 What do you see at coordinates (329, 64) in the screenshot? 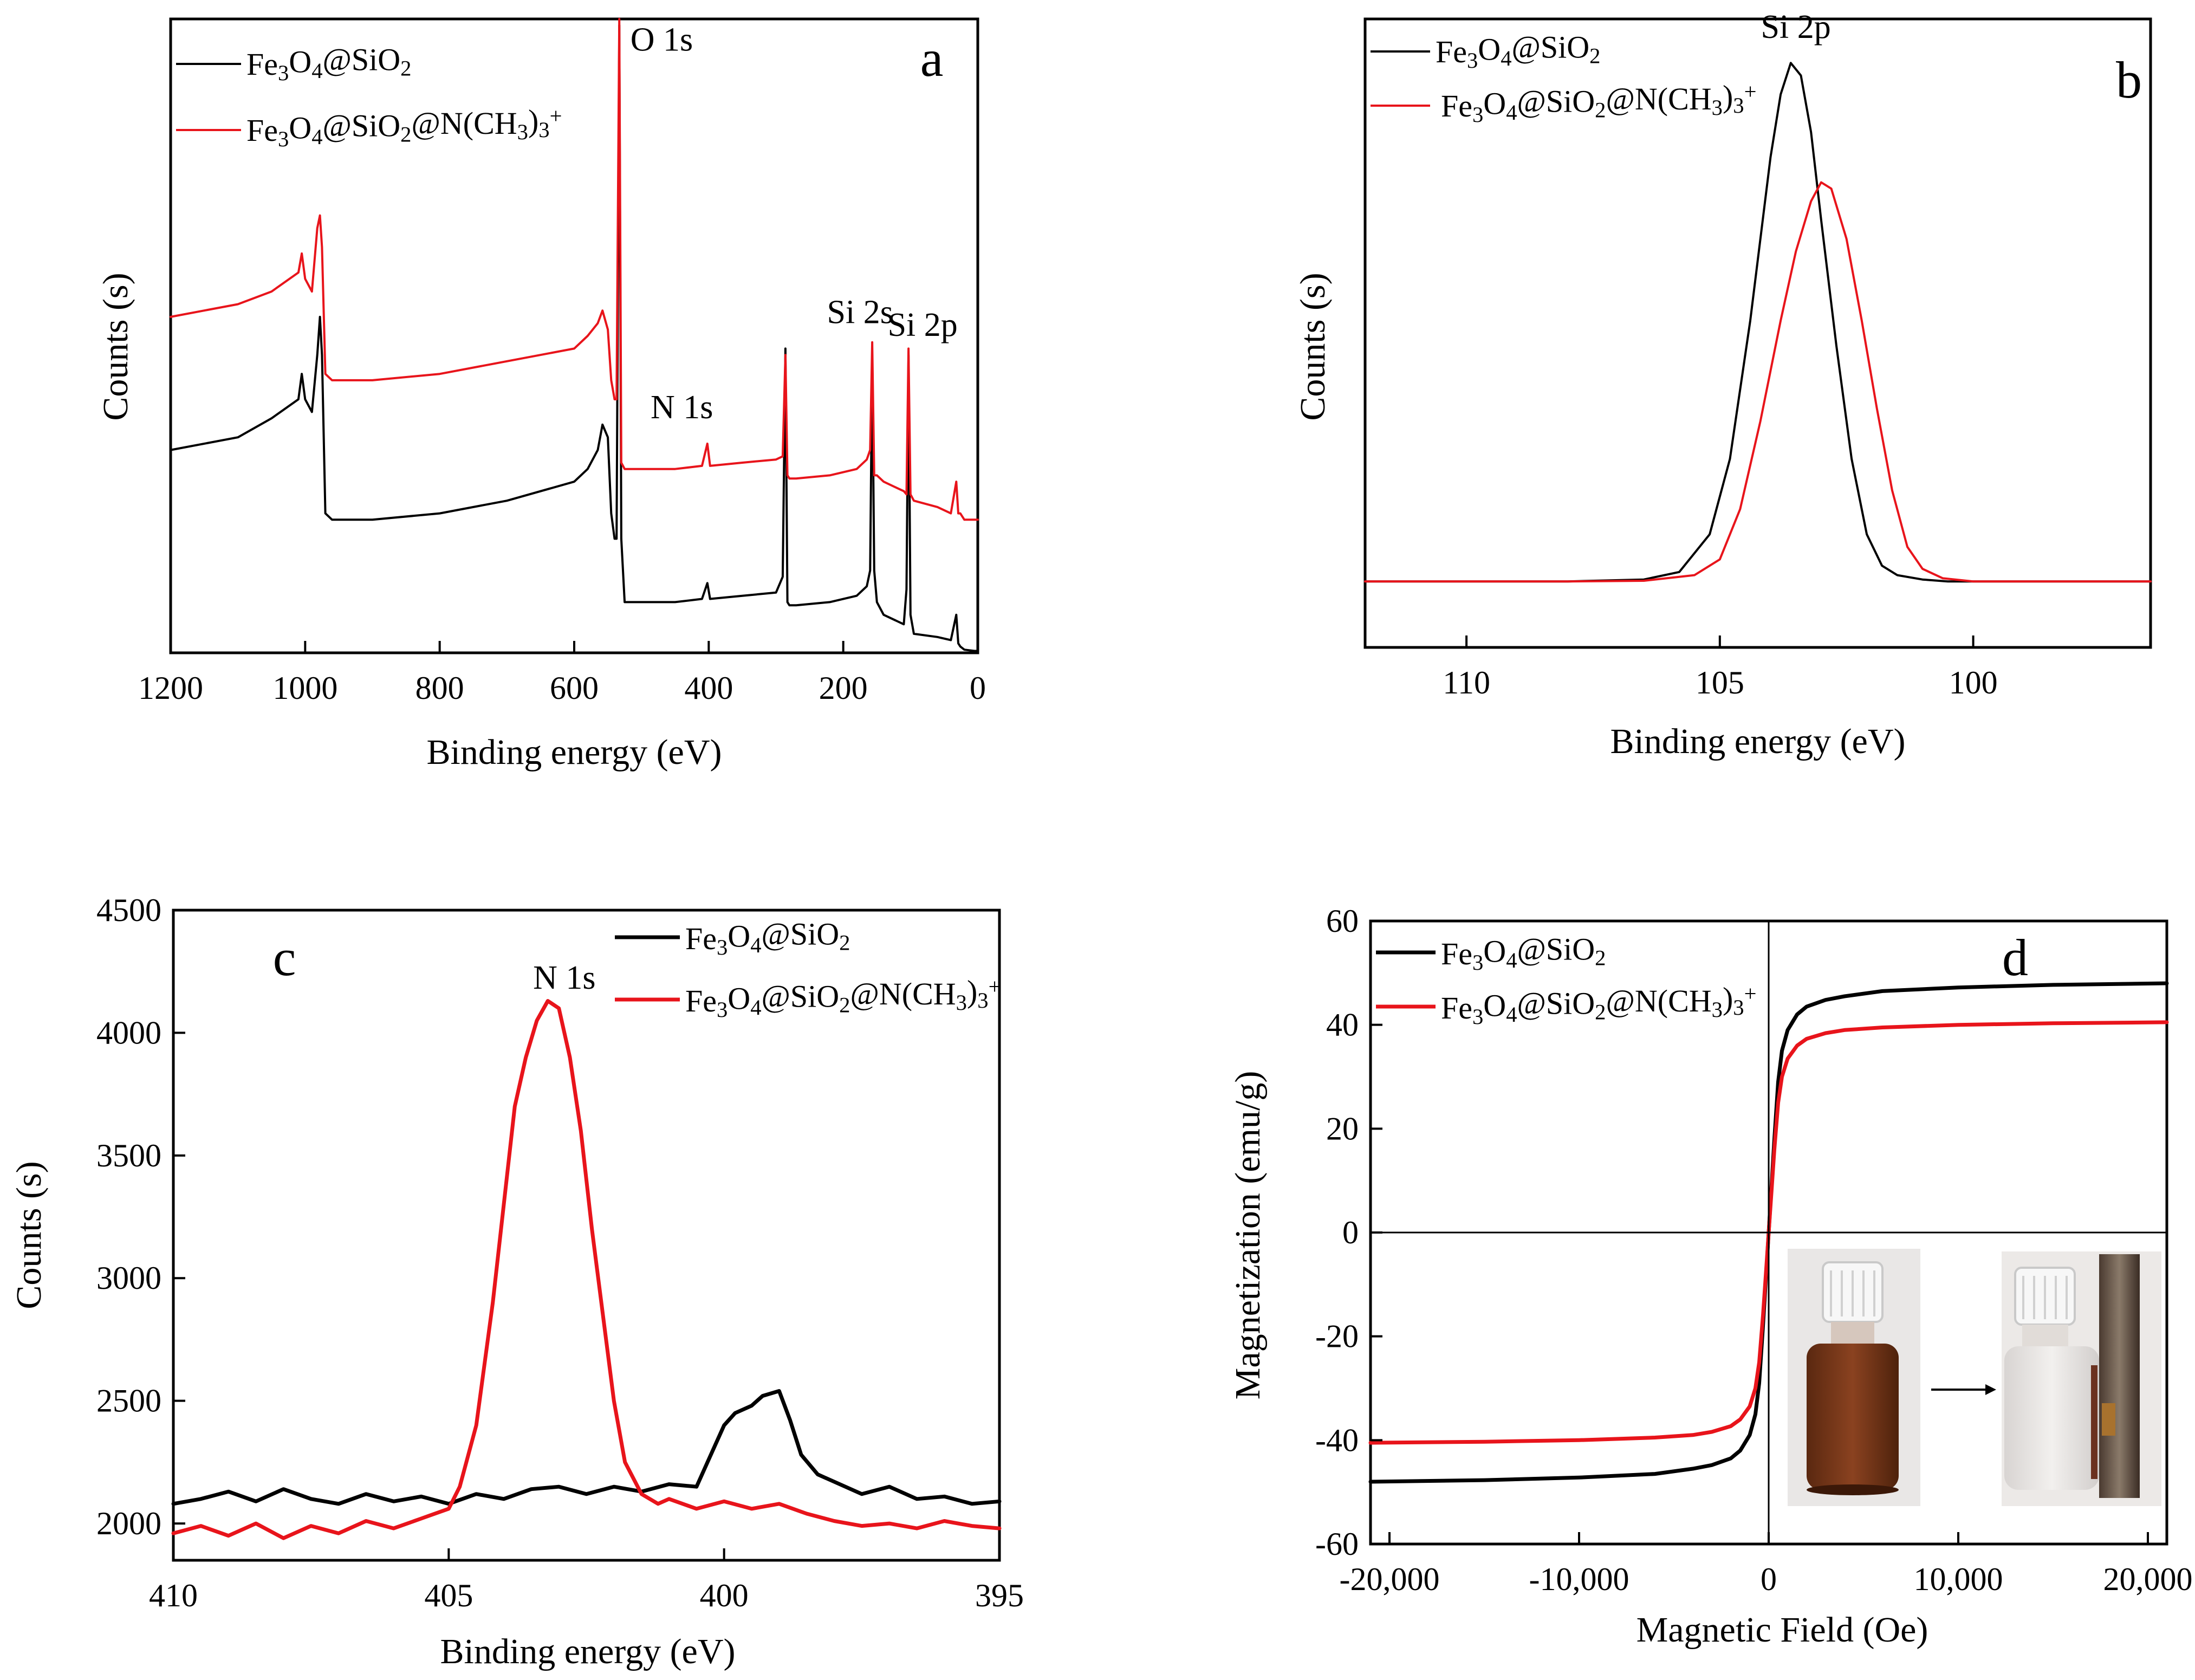
I see `panel-a-legend-label-a: Fe3O4@SiO2` at bounding box center [329, 64].